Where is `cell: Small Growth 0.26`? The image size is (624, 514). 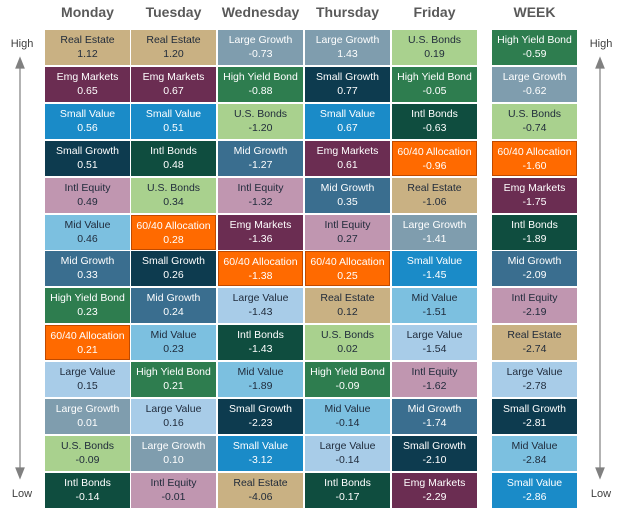 cell: Small Growth 0.26 is located at coordinates (173, 269).